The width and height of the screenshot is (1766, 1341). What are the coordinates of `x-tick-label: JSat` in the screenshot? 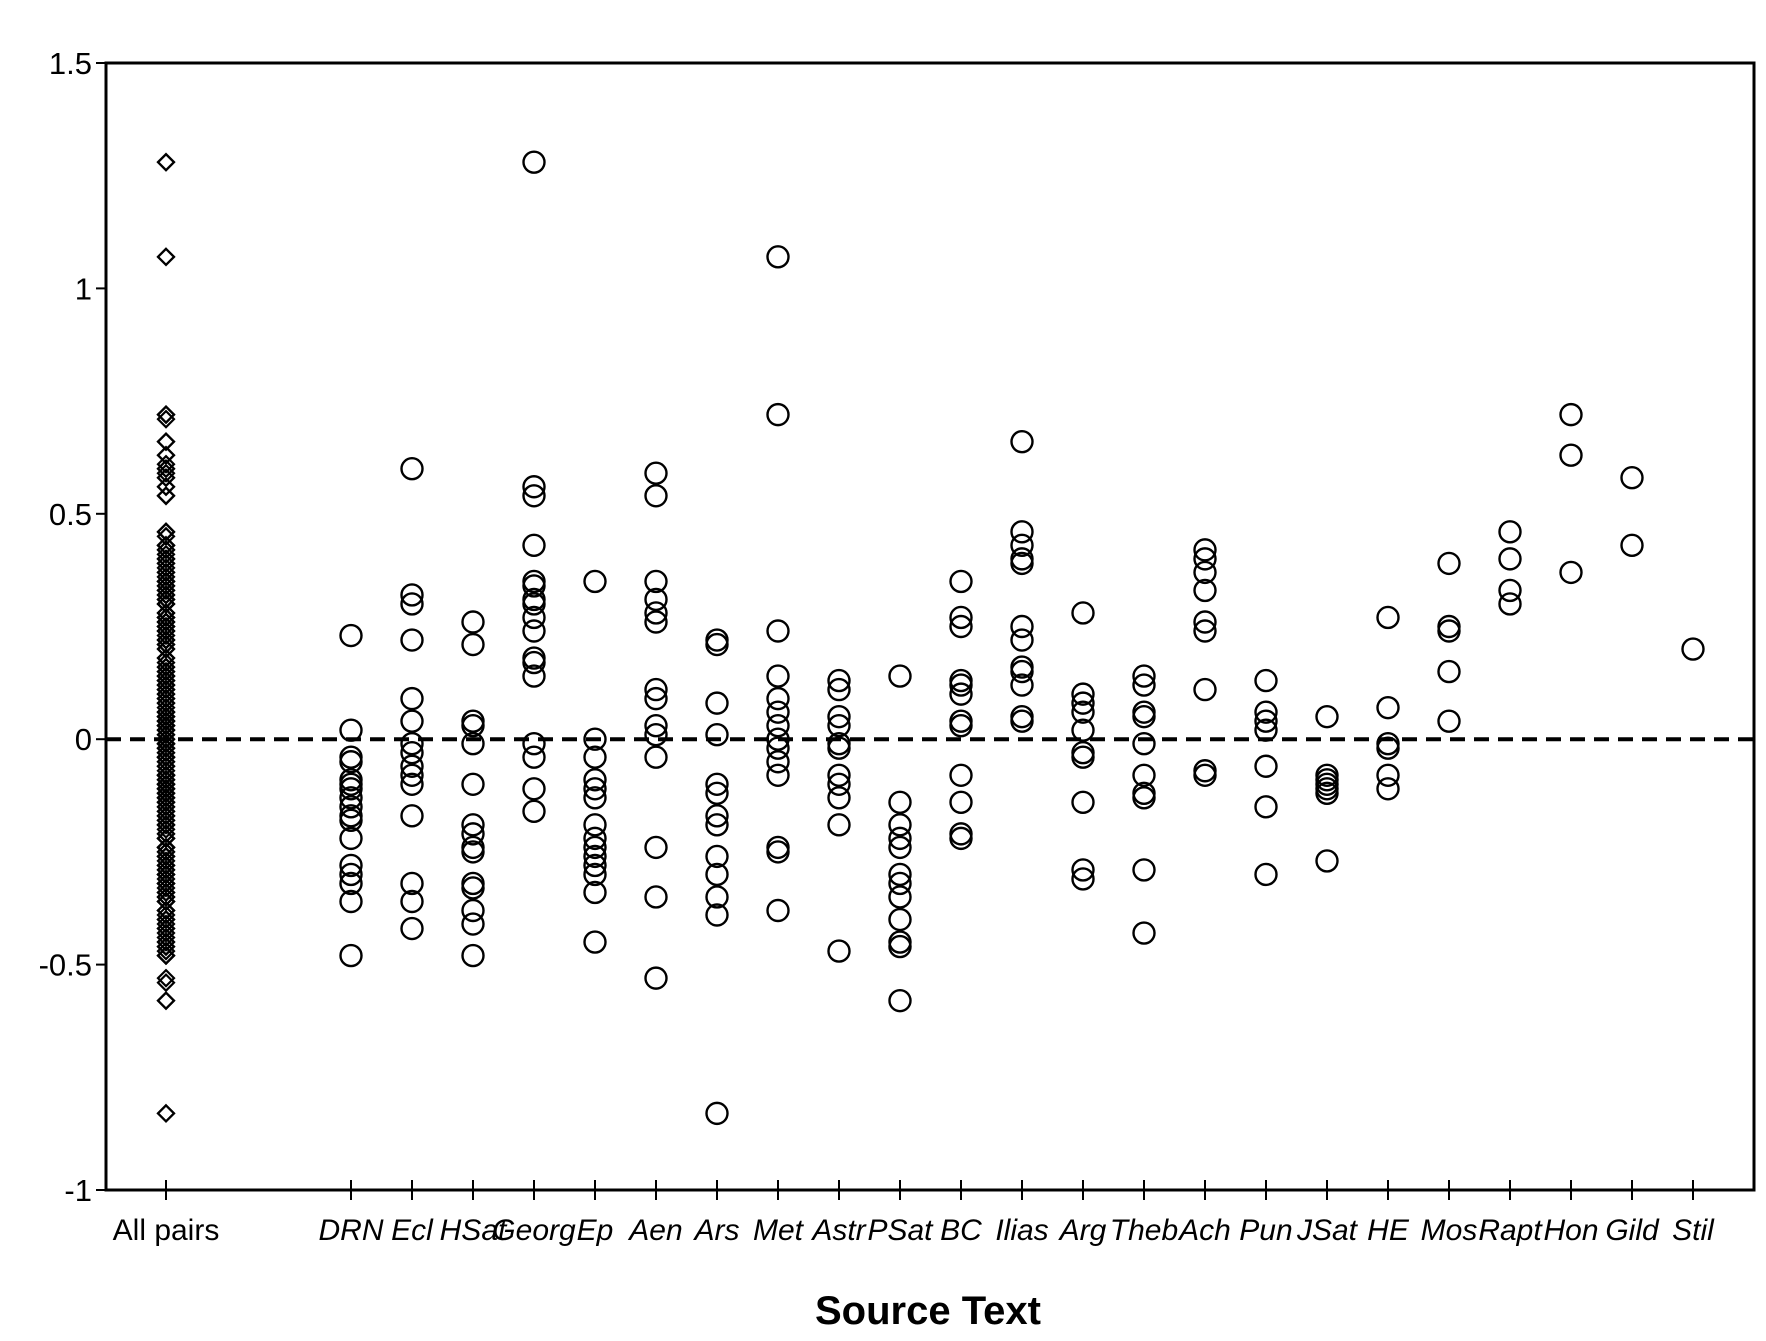 It's located at (1327, 1230).